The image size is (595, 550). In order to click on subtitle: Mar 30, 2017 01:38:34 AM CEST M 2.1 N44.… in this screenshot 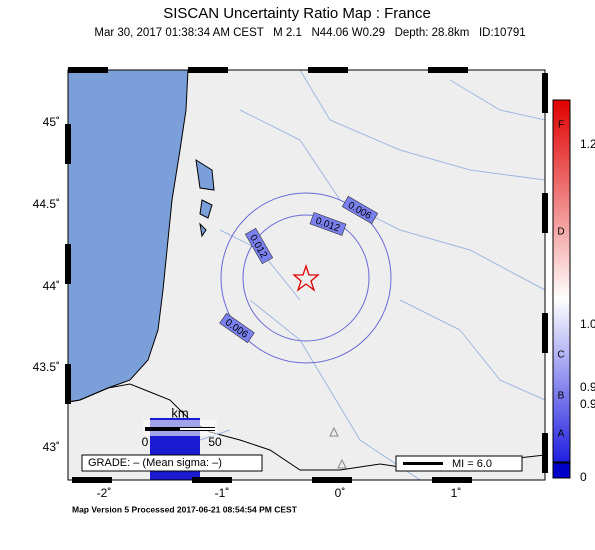, I will do `click(309, 33)`.